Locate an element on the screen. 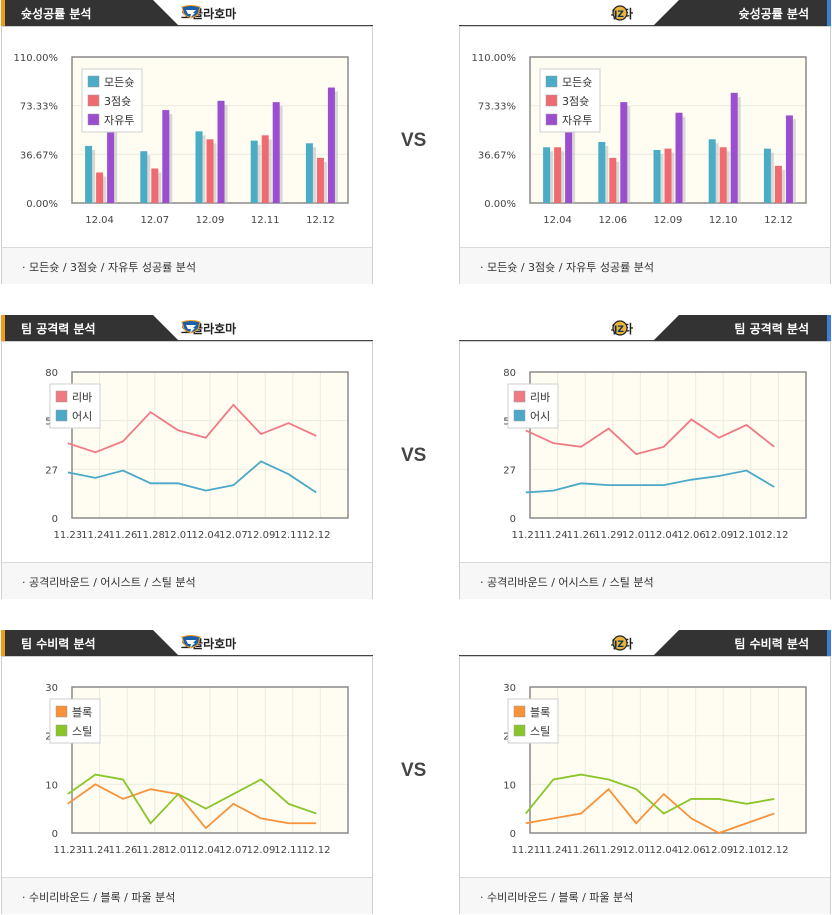 This screenshot has width=832, height=915. y-tick-label: 0 is located at coordinates (55, 834).